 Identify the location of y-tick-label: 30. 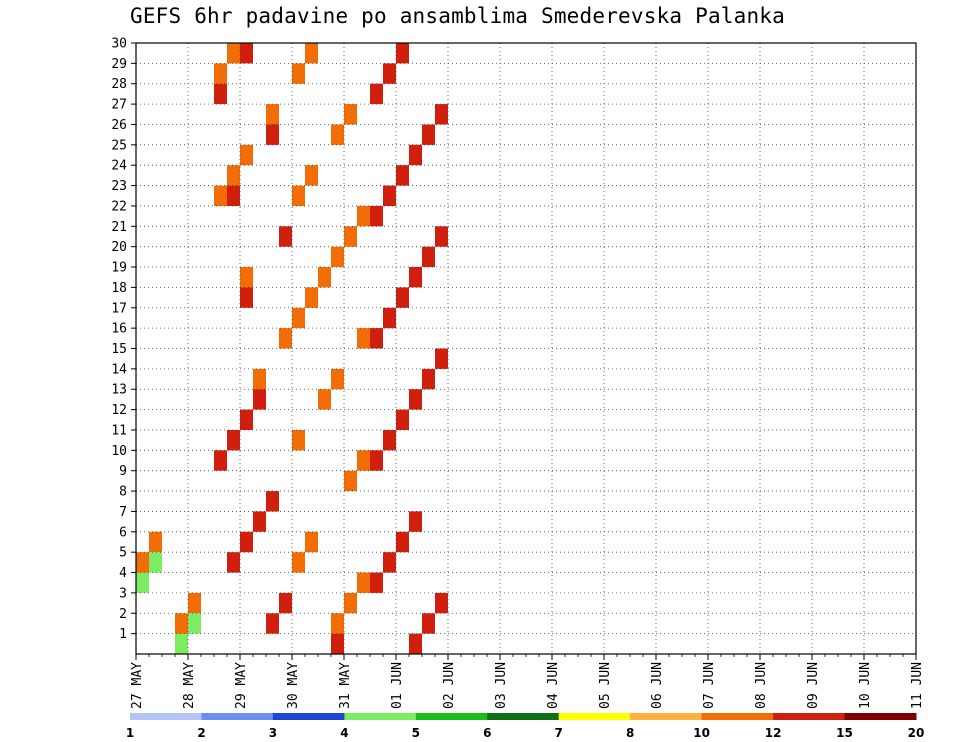
(119, 44).